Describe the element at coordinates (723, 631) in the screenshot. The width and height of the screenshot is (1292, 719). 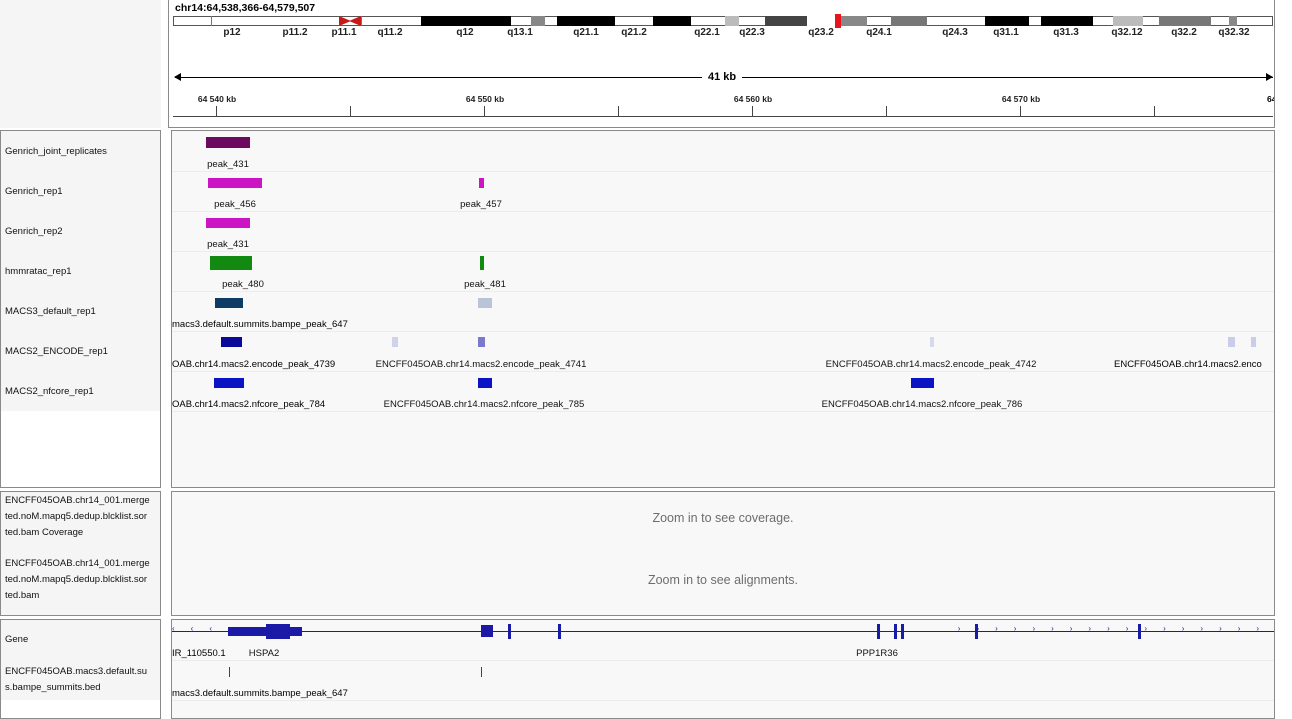
I see `gene-backbone` at that location.